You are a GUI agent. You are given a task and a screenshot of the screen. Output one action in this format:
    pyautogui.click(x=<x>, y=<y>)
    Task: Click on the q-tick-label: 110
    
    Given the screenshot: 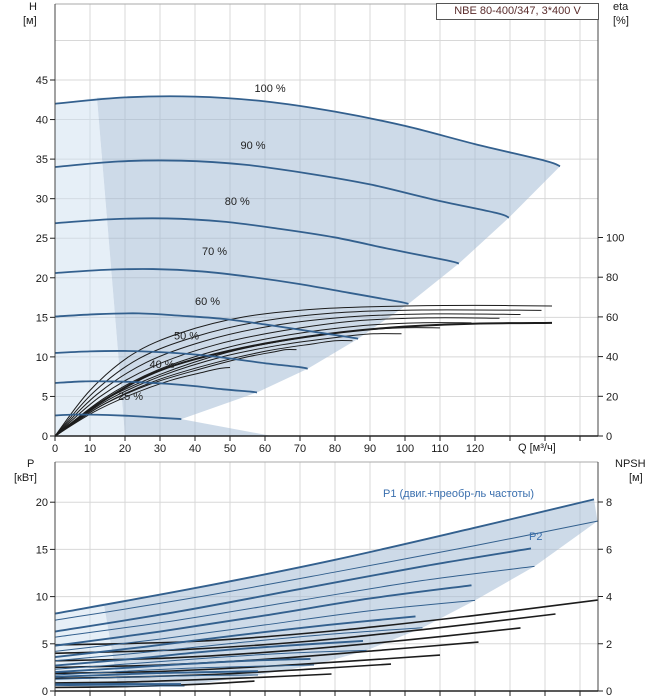 What is the action you would take?
    pyautogui.click(x=440, y=449)
    